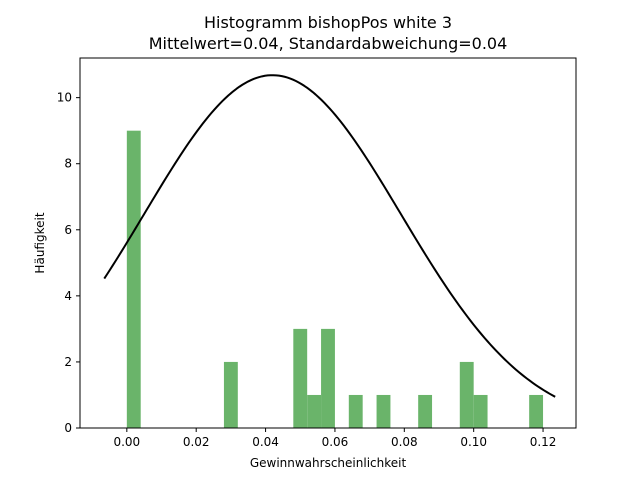 The width and height of the screenshot is (640, 480). I want to click on x-tick-label: 0.08, so click(404, 442).